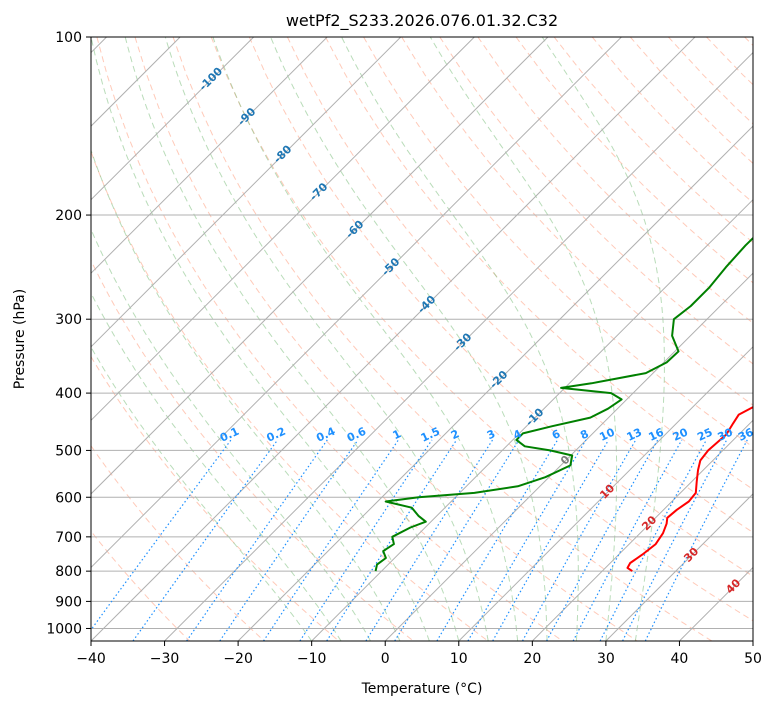 Image resolution: width=775 pixels, height=708 pixels. What do you see at coordinates (430, 435) in the screenshot?
I see `mixing-ratio-label: 1.5` at bounding box center [430, 435].